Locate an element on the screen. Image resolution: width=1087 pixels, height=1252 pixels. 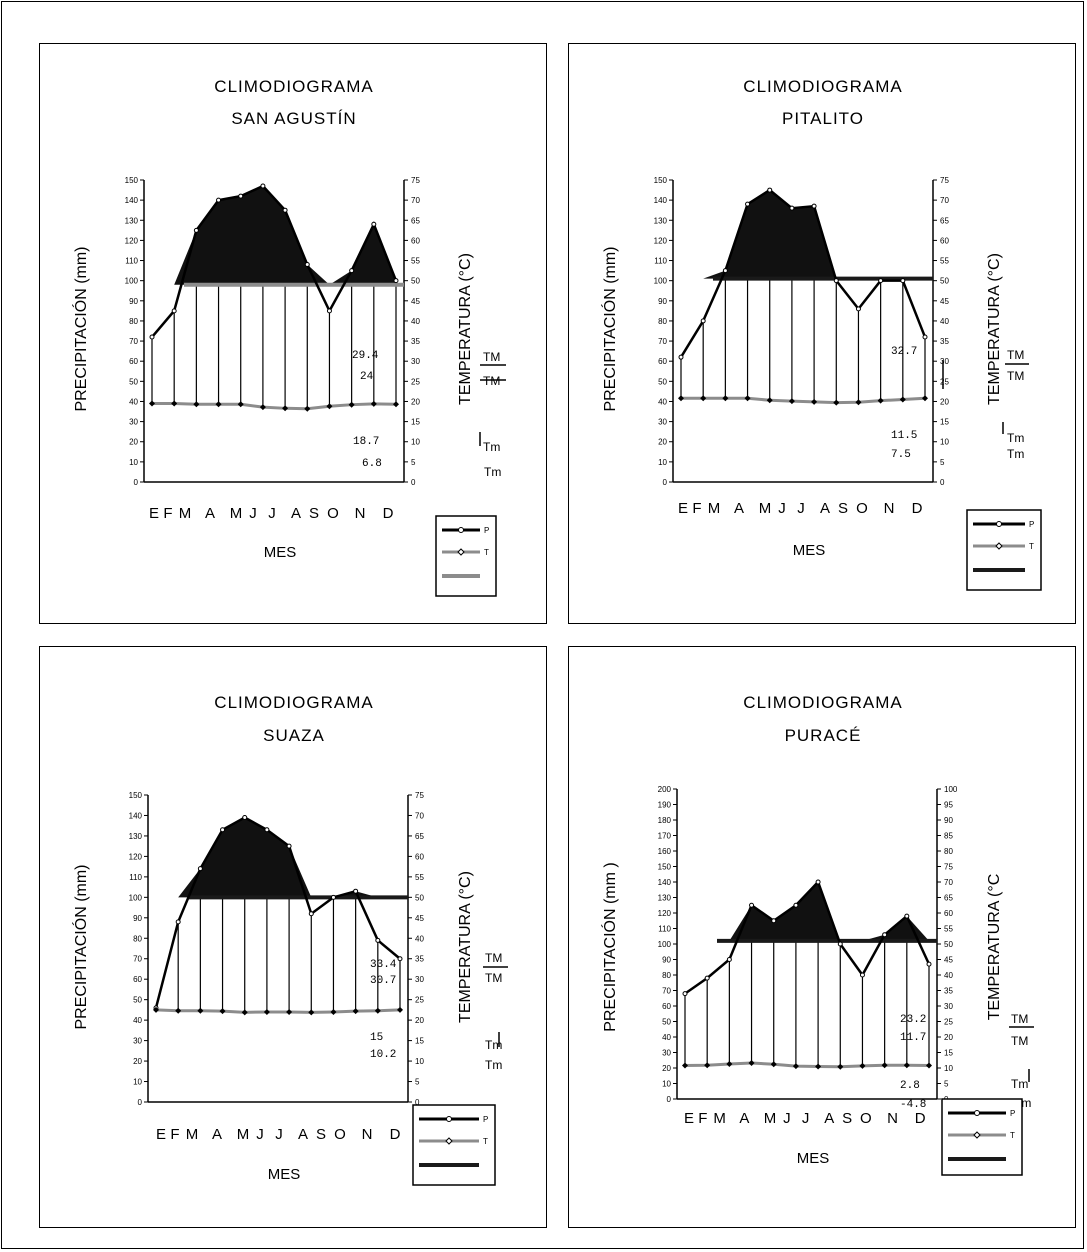
legend-label: P is located at coordinates (486, 530).